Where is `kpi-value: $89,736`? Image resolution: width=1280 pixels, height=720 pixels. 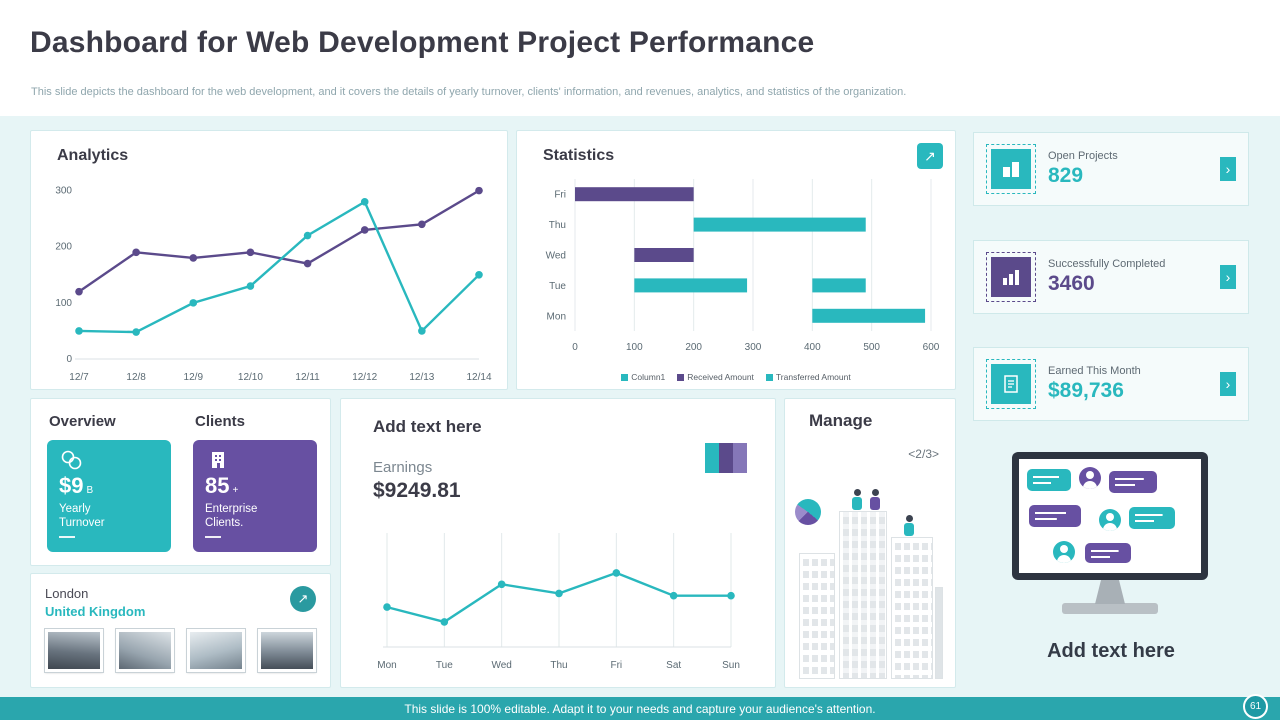
kpi-value: $89,736 is located at coordinates (1086, 390).